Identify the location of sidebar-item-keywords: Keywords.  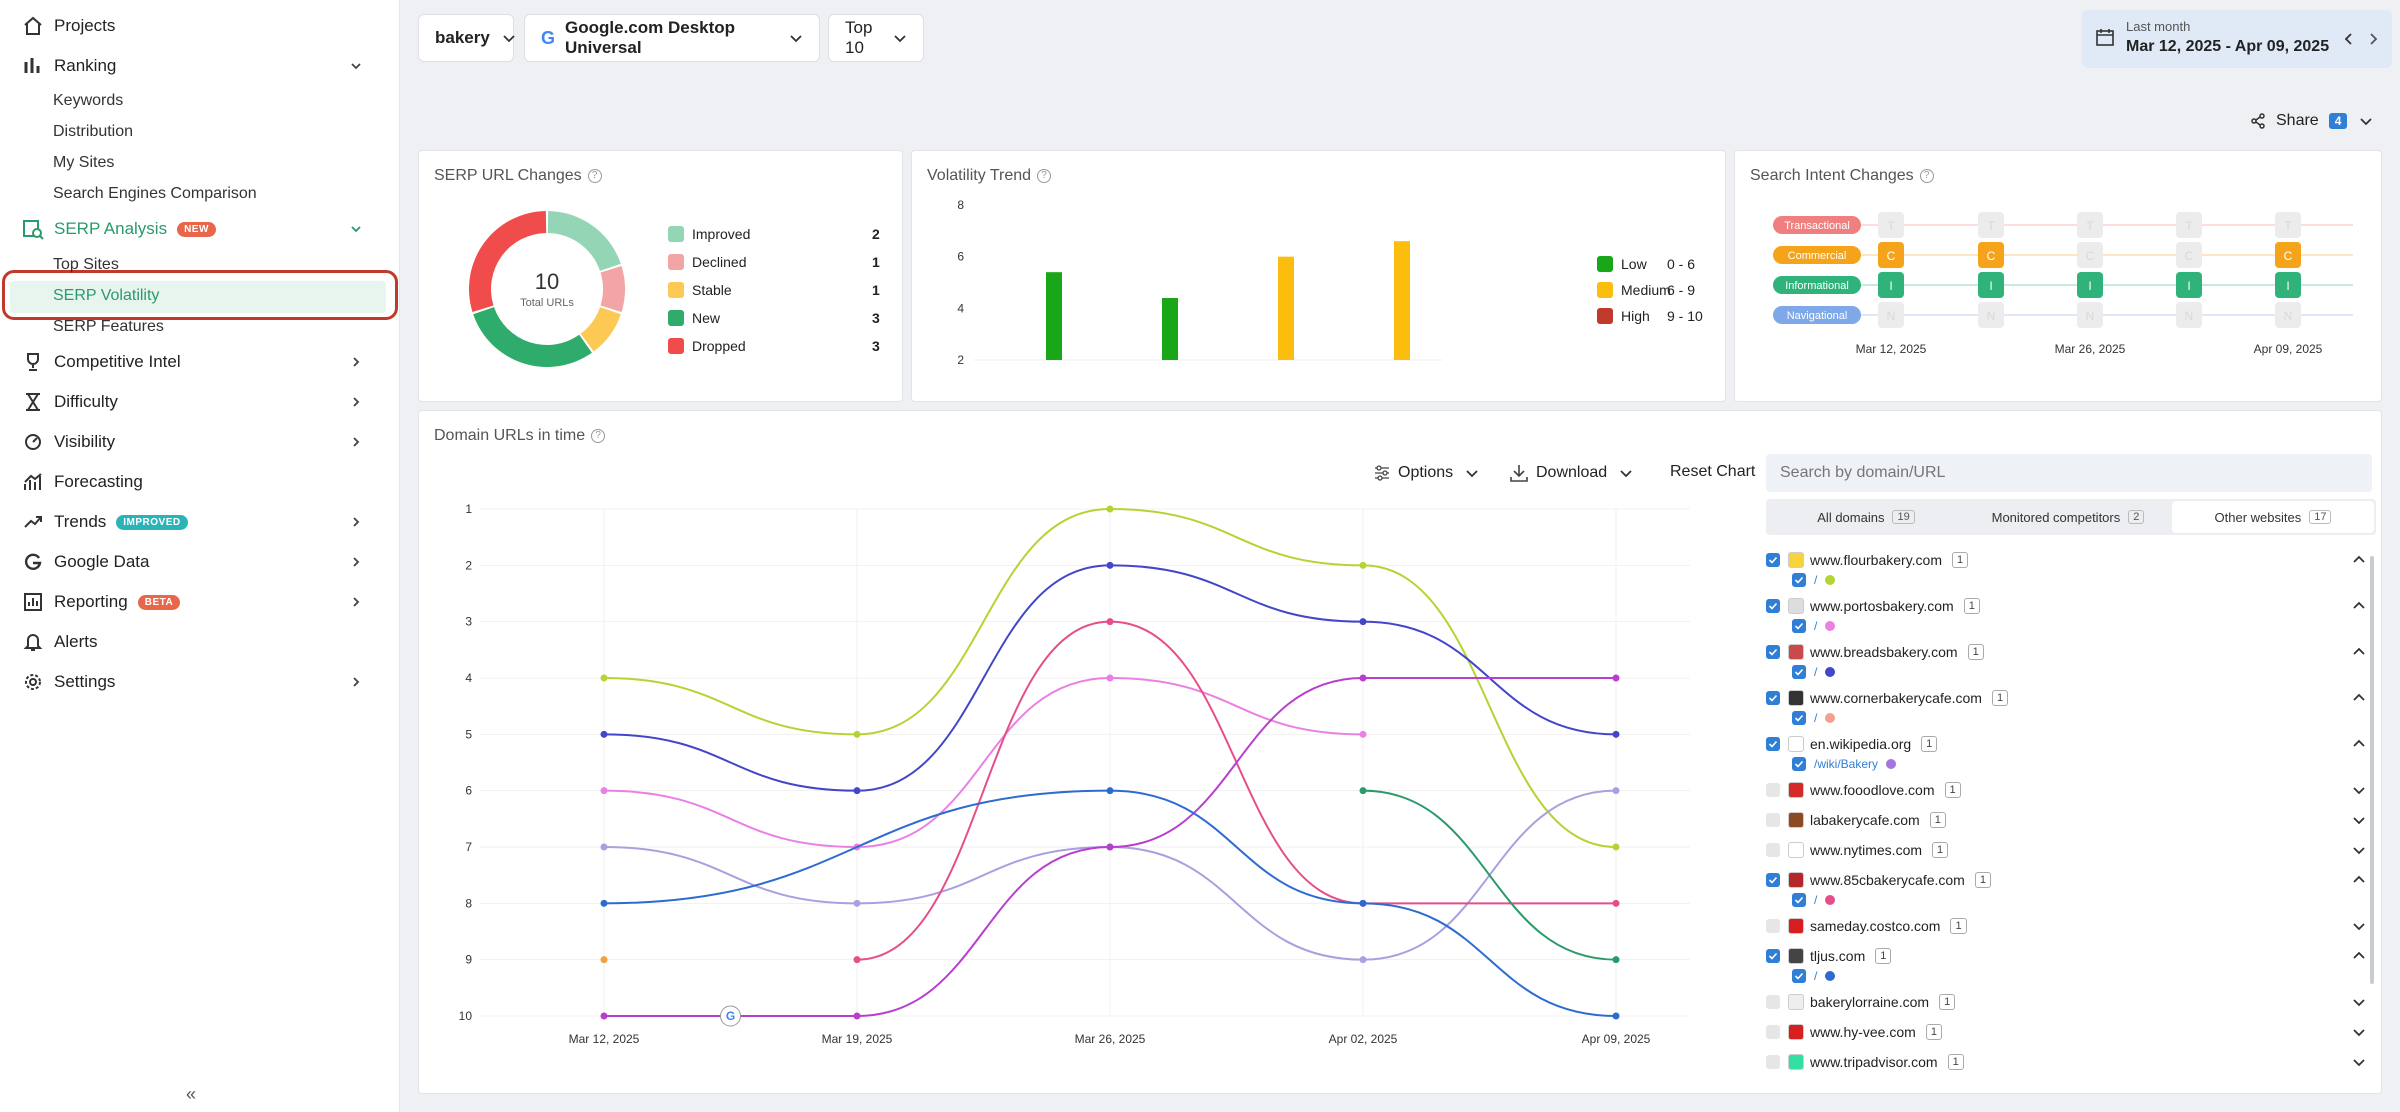
(88, 100).